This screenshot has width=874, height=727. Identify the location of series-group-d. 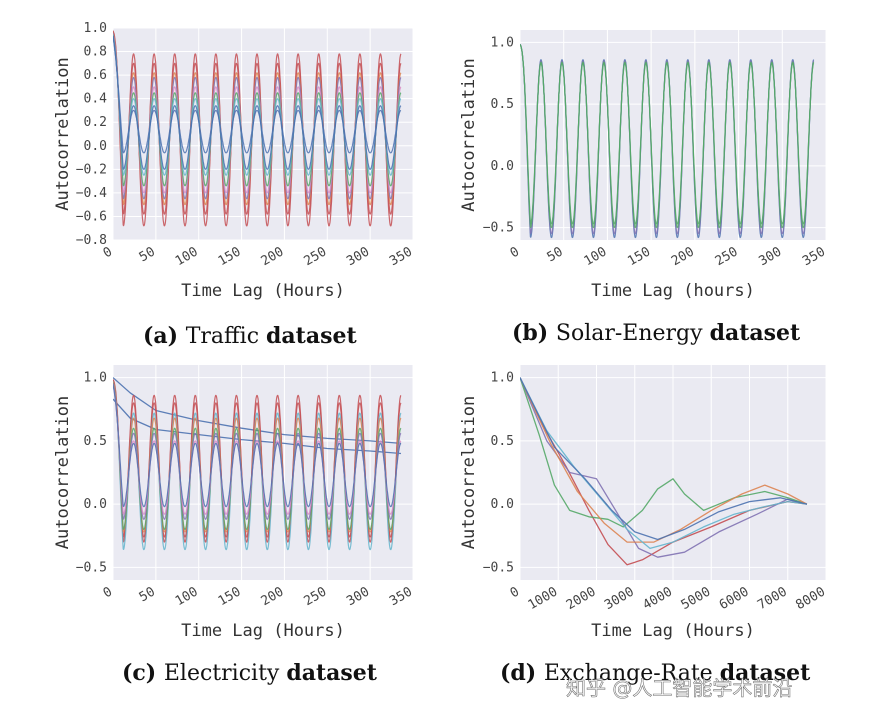
(664, 471).